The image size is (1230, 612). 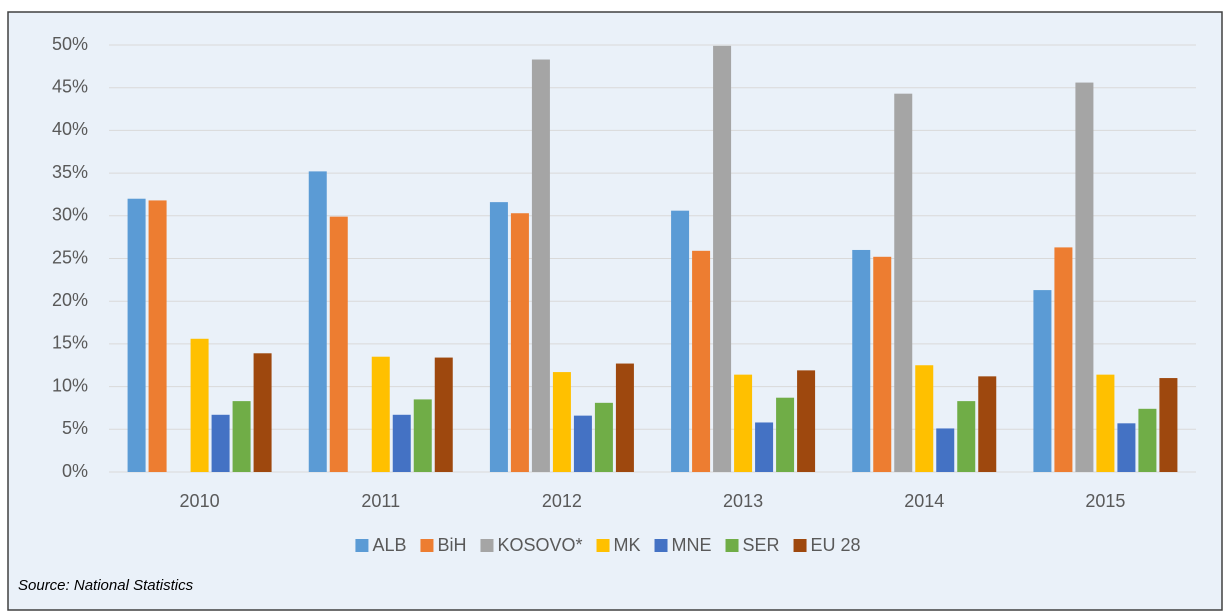 What do you see at coordinates (70, 44) in the screenshot?
I see `y-tick-label: 50%` at bounding box center [70, 44].